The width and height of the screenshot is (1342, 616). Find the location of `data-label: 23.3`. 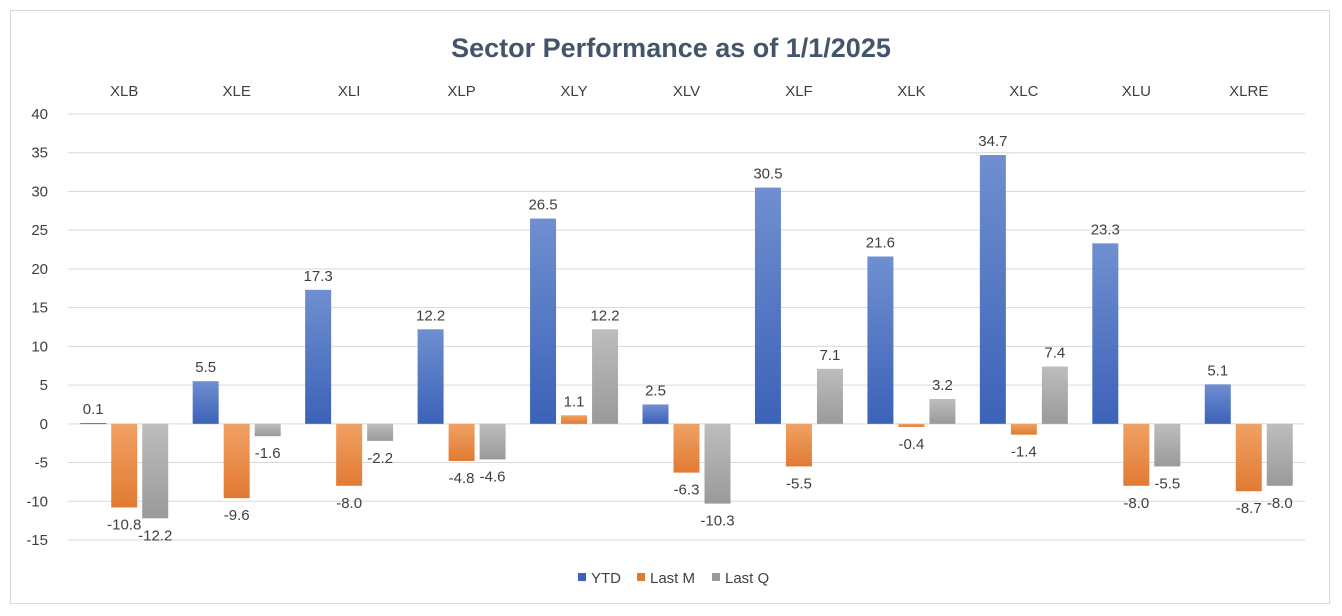

data-label: 23.3 is located at coordinates (1105, 229).